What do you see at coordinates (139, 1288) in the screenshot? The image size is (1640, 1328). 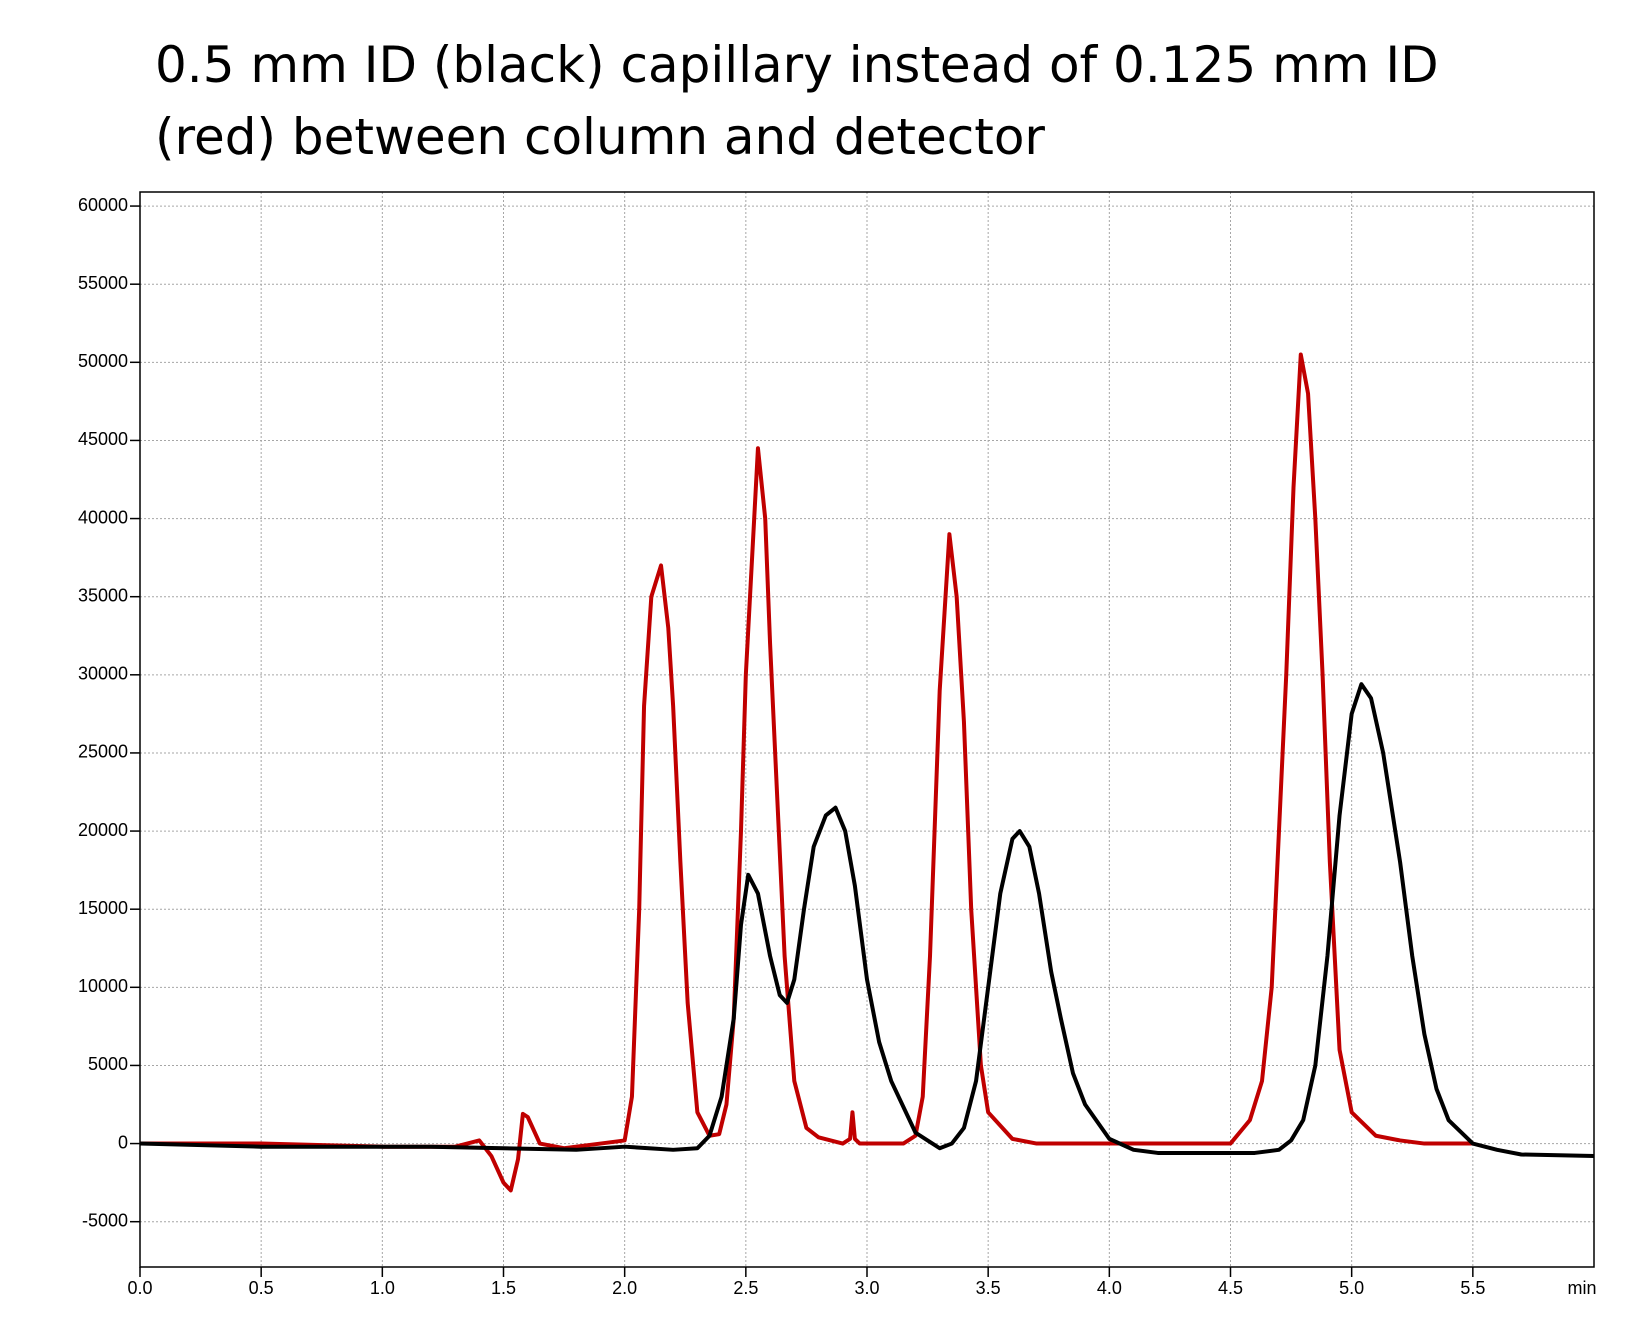 I see `x-tick-label: 0.0` at bounding box center [139, 1288].